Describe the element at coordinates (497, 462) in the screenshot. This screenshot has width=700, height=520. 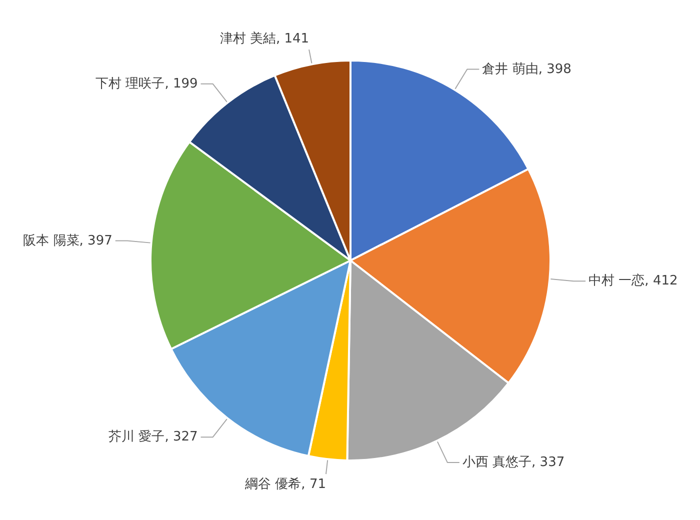
I see `slice-label: 小西 真悠子` at that location.